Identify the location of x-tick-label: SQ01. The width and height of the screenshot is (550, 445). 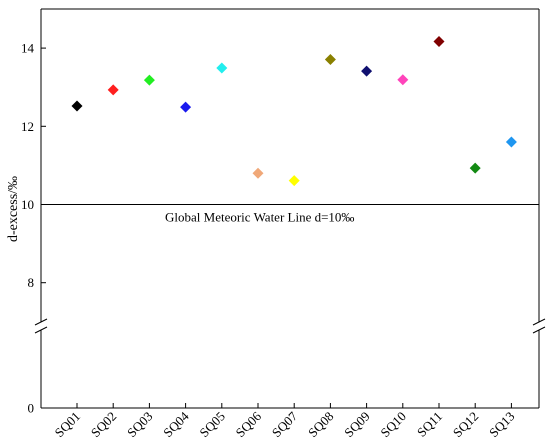
(68, 425).